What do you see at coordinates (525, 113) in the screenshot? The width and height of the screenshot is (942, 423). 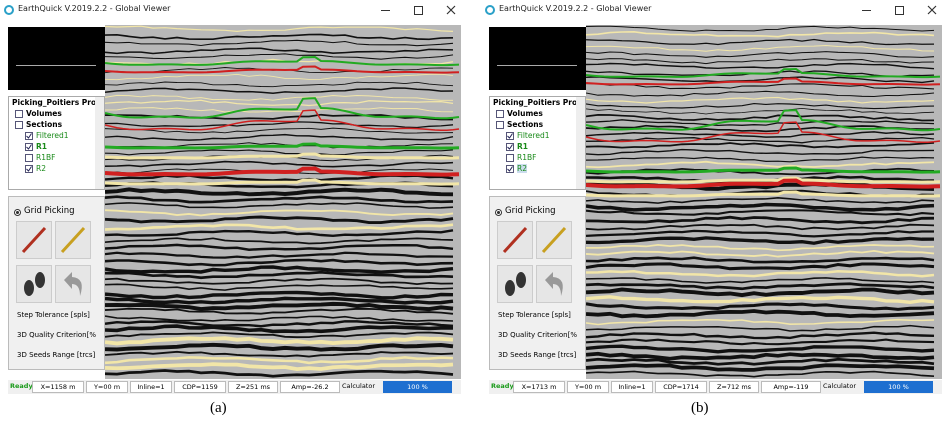 I see `tree-label: Volumes` at bounding box center [525, 113].